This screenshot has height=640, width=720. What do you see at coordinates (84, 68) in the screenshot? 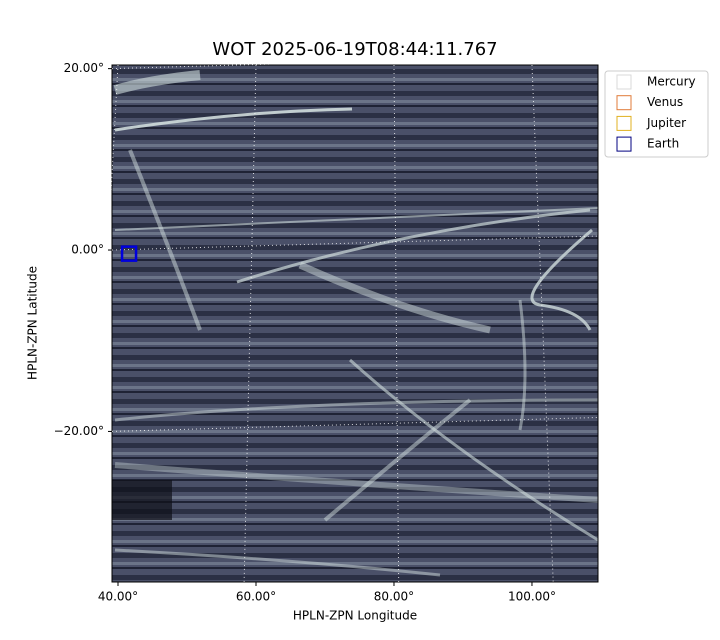
I see `y-tick-label: 20.00°` at bounding box center [84, 68].